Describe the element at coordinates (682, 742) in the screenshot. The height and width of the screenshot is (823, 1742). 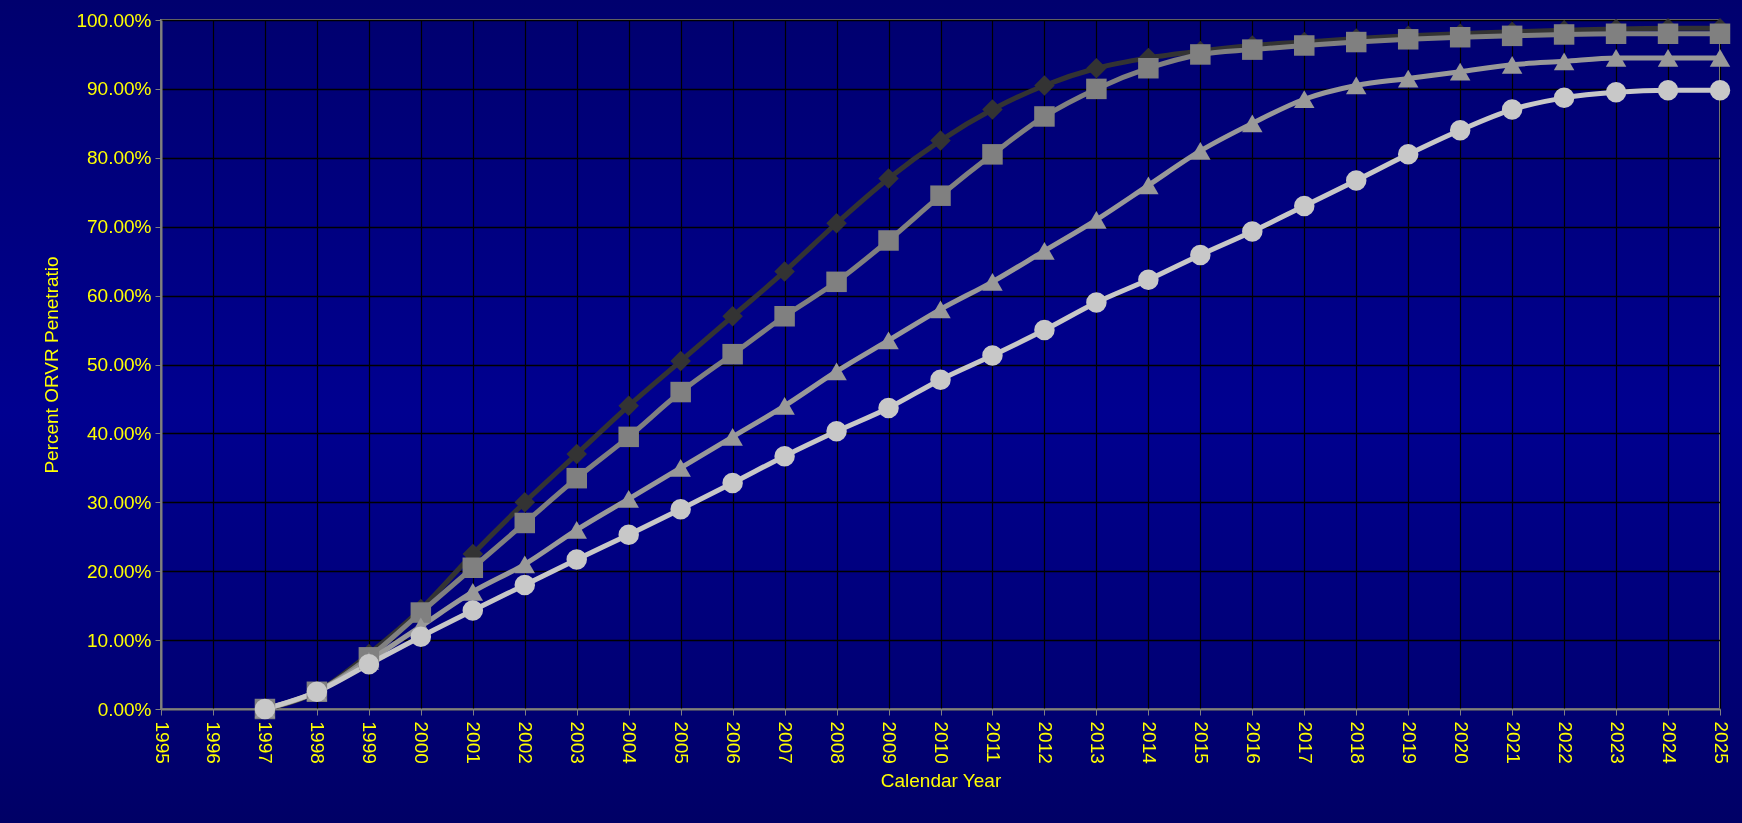
I see `x-tick-label: 2005` at that location.